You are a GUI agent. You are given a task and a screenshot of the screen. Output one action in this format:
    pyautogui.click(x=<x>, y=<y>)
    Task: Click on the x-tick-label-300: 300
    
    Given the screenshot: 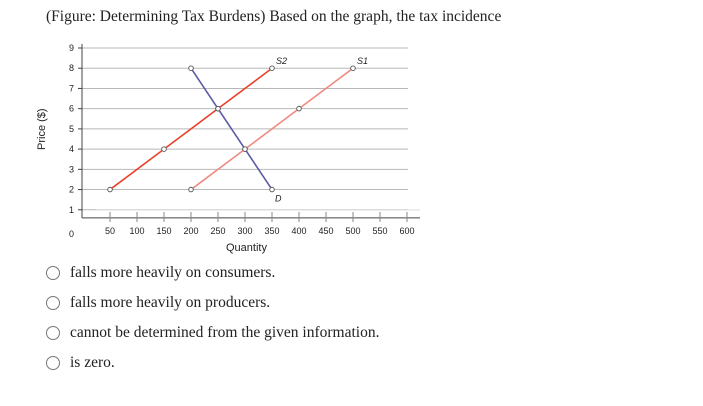 What is the action you would take?
    pyautogui.click(x=244, y=231)
    